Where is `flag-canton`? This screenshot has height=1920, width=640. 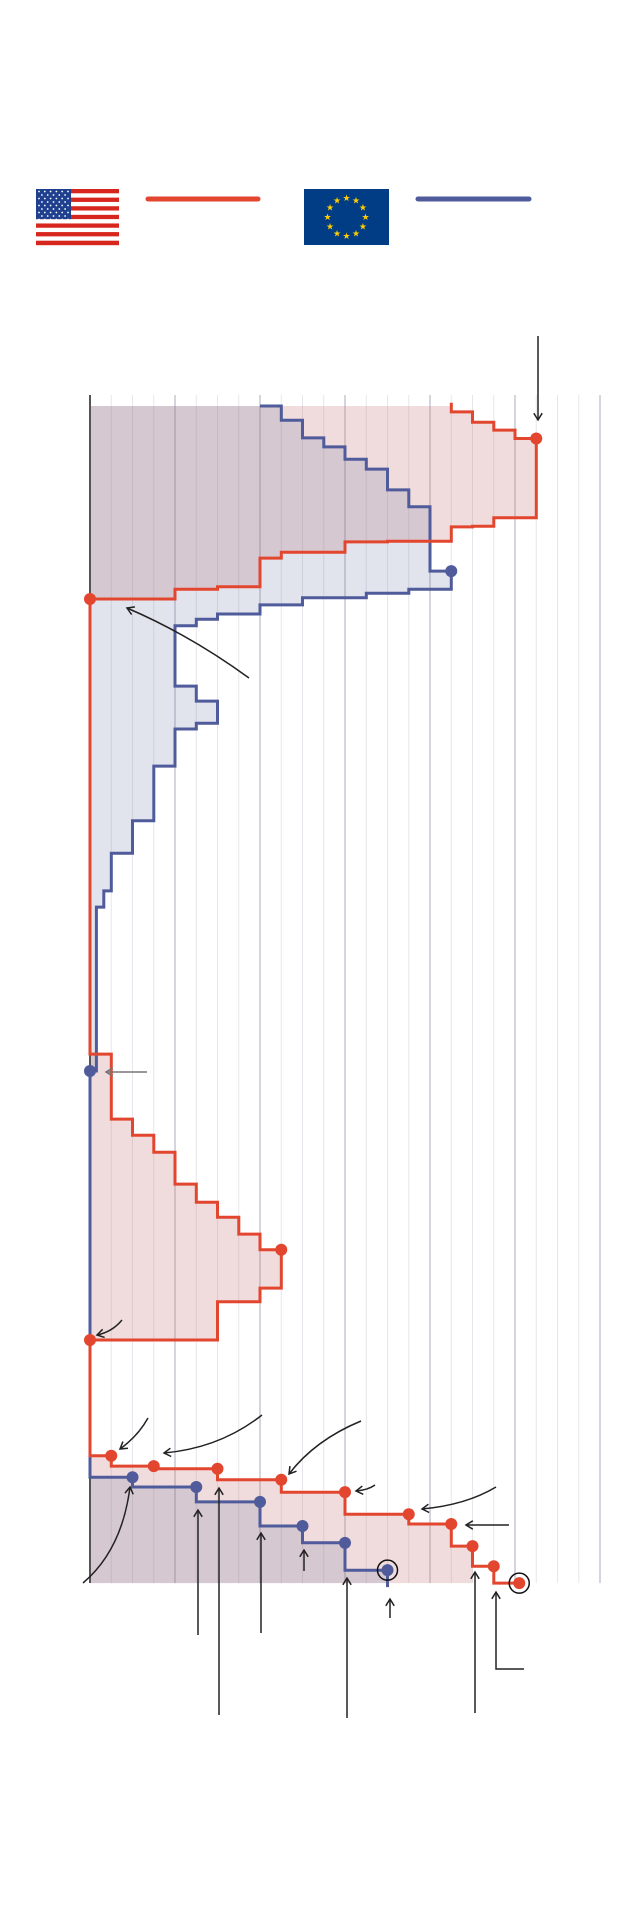
flag-canton is located at coordinates (53, 204).